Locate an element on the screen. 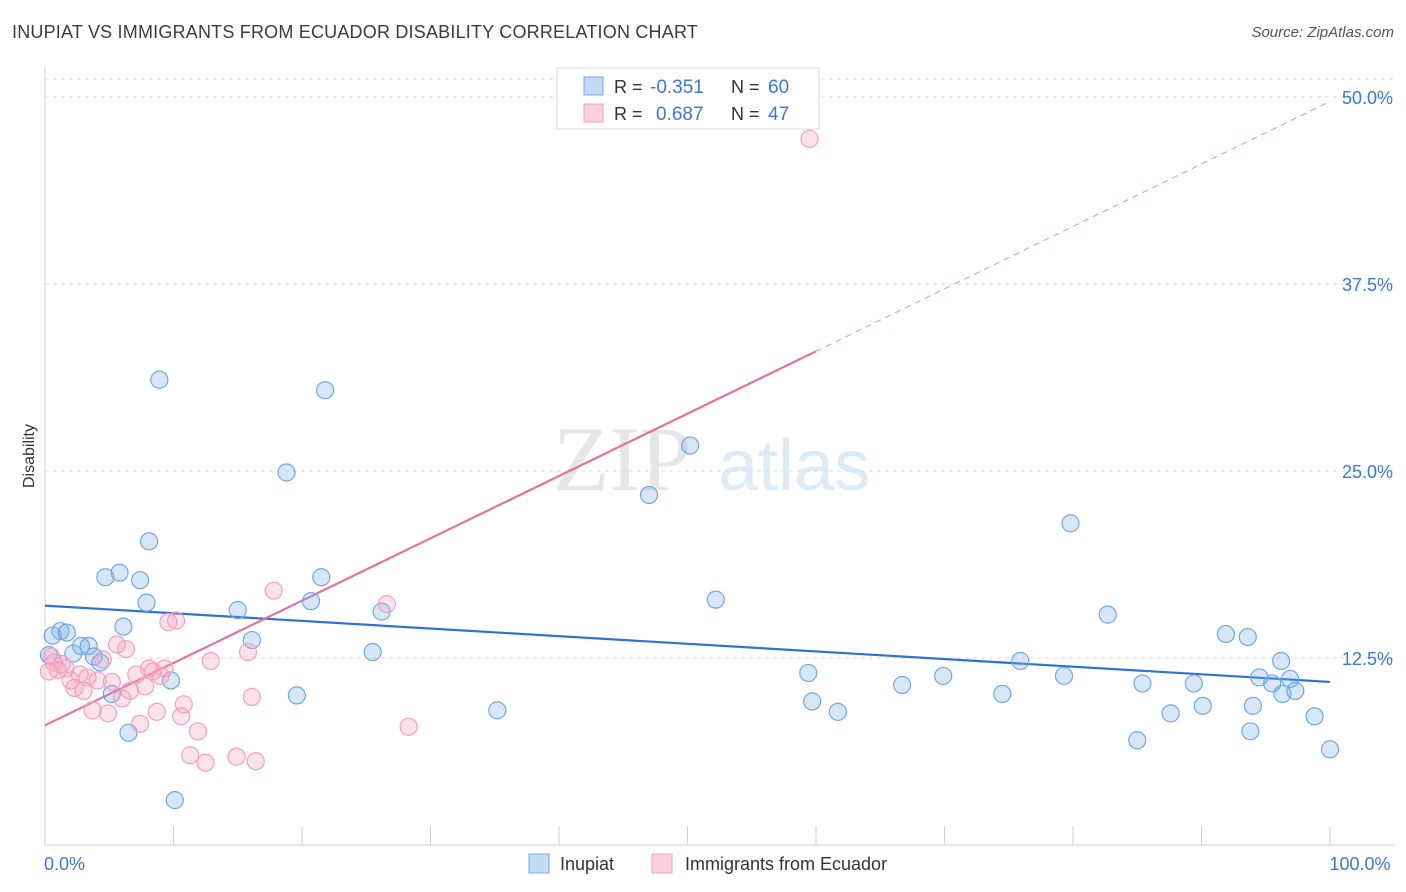  stats-swatch-inupiat is located at coordinates (593, 86).